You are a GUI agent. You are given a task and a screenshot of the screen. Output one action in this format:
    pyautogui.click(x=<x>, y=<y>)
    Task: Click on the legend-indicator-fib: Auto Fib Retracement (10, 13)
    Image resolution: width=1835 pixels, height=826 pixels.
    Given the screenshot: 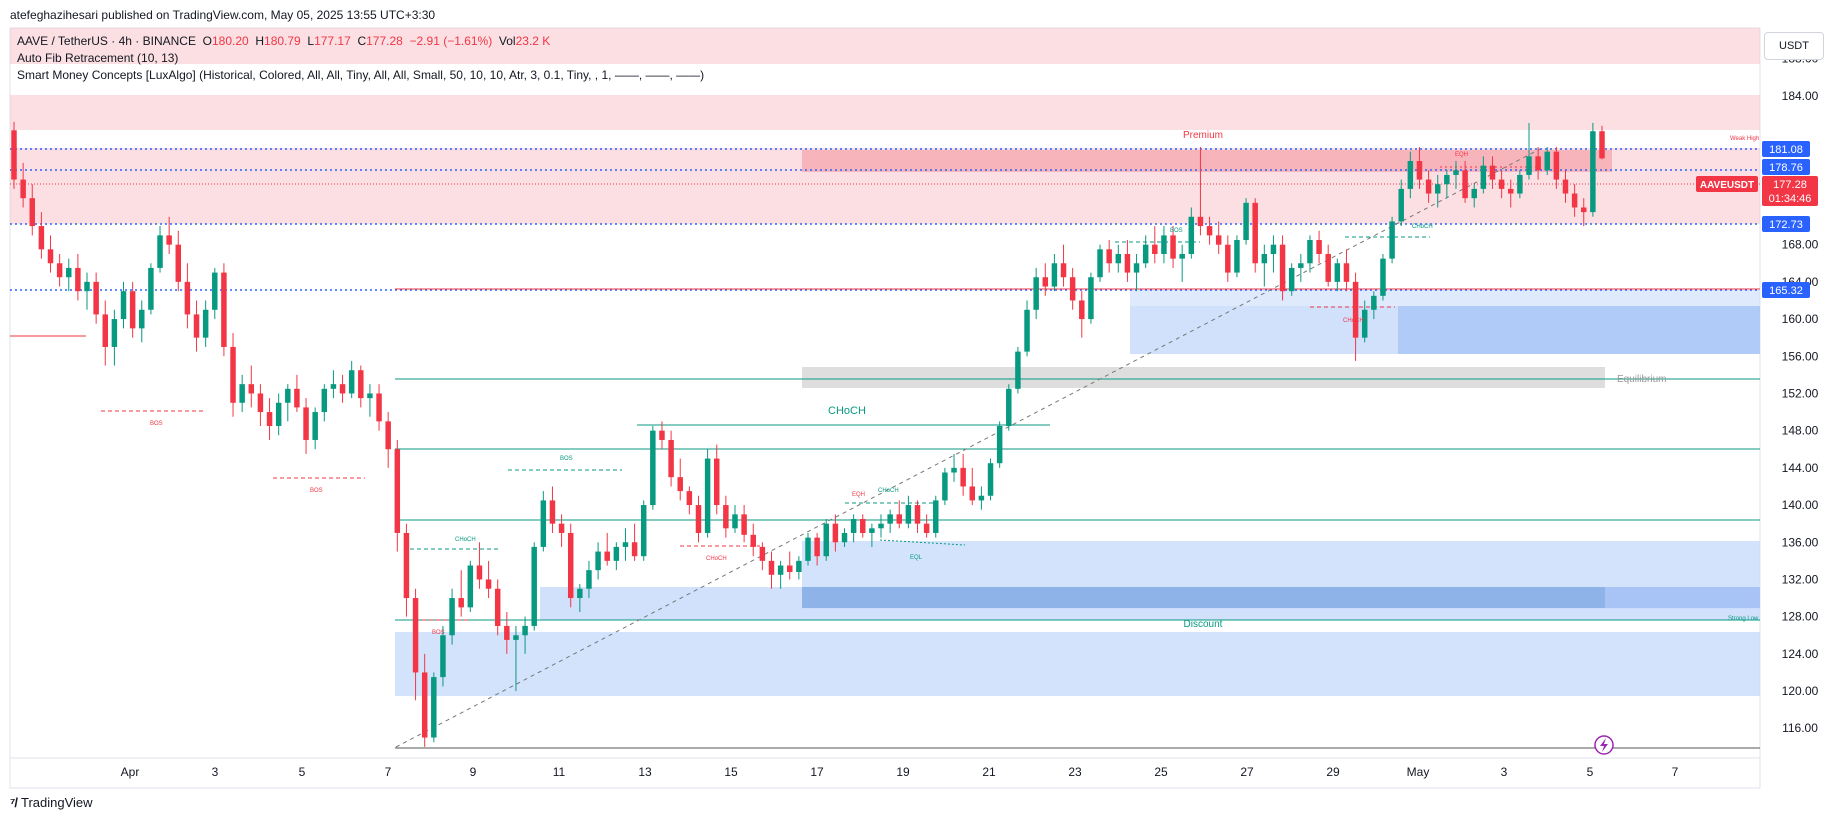 What is the action you would take?
    pyautogui.click(x=98, y=58)
    